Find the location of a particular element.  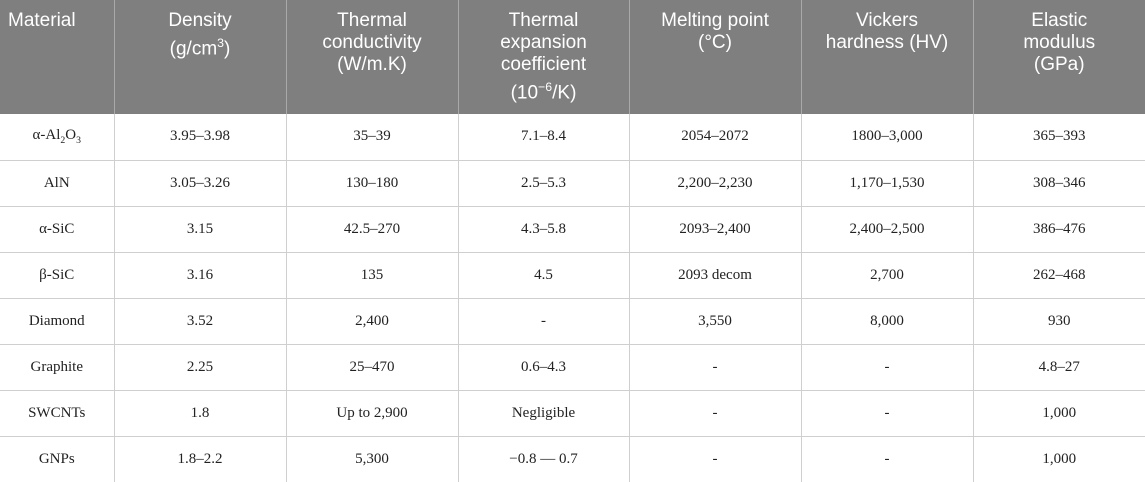

cell-elastic-modulus: 365–393 is located at coordinates (1059, 137).